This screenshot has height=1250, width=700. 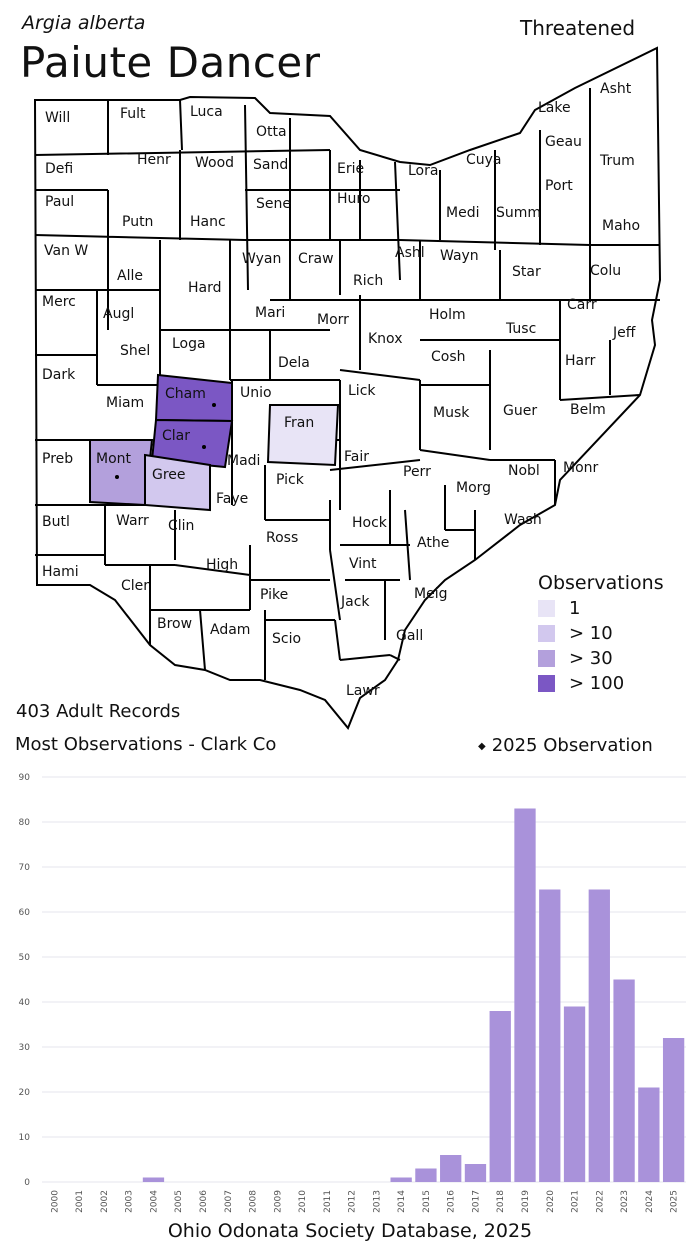 What do you see at coordinates (576, 1201) in the screenshot?
I see `x-tick-label: 2021` at bounding box center [576, 1201].